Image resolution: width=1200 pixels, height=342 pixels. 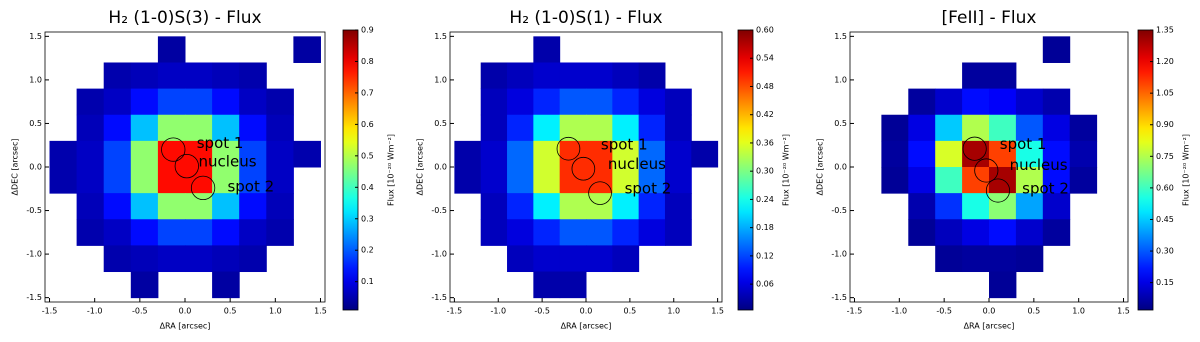 I want to click on colorbar-tick-label: 0.3, so click(x=367, y=218).